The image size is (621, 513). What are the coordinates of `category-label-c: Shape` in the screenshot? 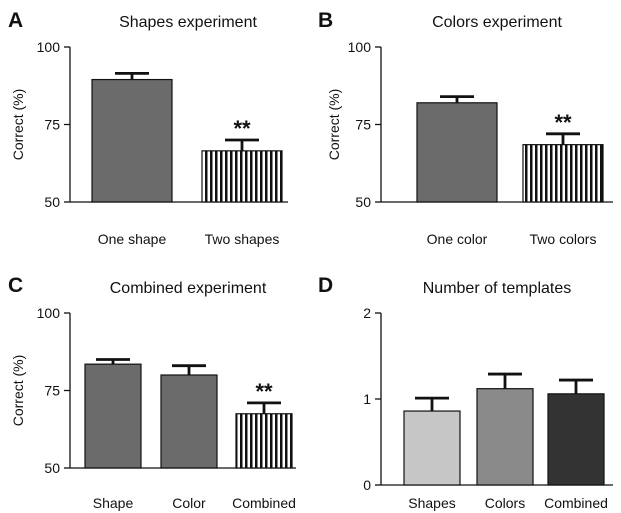 It's located at (113, 503).